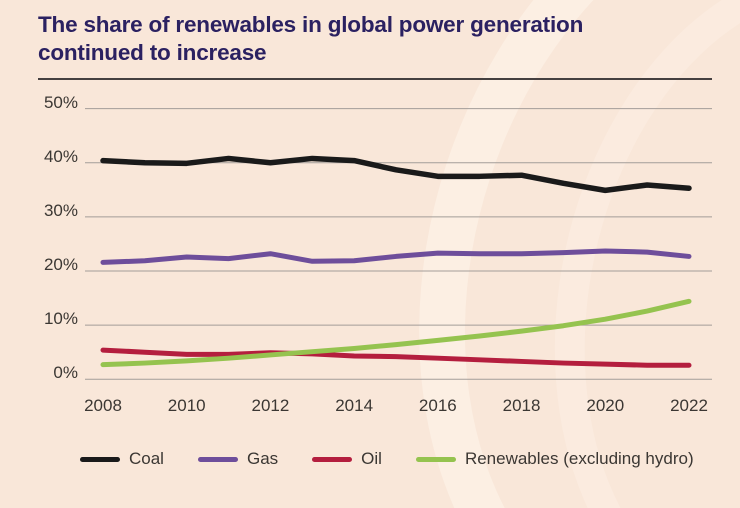 This screenshot has width=740, height=508. Describe the element at coordinates (103, 405) in the screenshot. I see `x-tick-label: 2008` at that location.